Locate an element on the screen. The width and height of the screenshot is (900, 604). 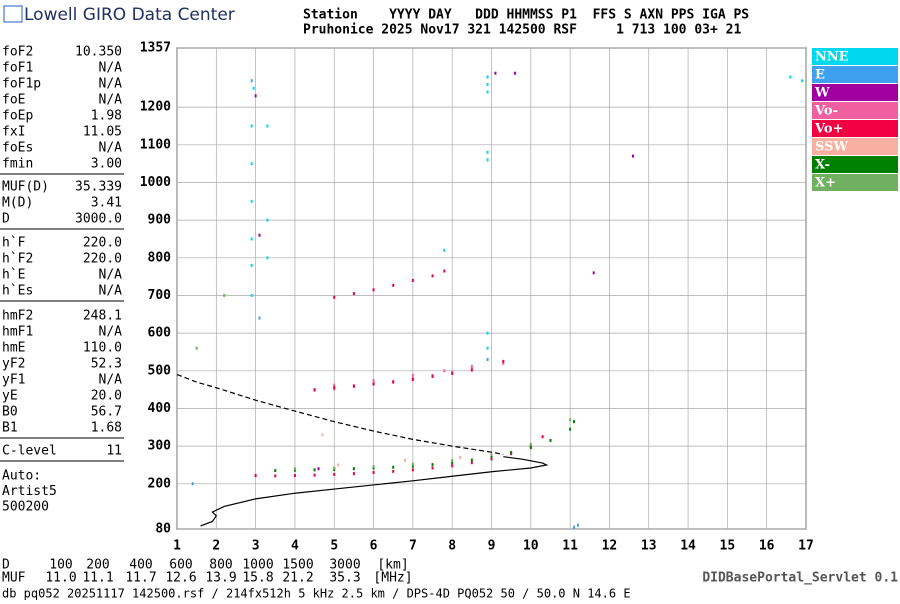
x-tick-label: 6 is located at coordinates (374, 546).